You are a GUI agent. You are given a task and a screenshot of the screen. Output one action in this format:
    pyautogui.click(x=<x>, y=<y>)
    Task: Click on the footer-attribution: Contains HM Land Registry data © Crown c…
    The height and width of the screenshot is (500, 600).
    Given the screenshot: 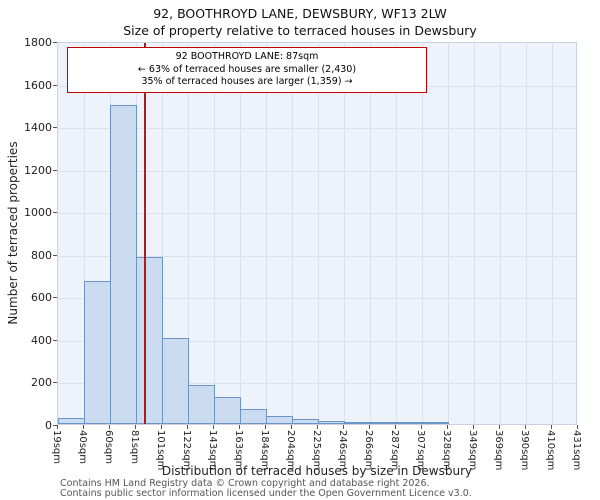 What is the action you would take?
    pyautogui.click(x=266, y=489)
    